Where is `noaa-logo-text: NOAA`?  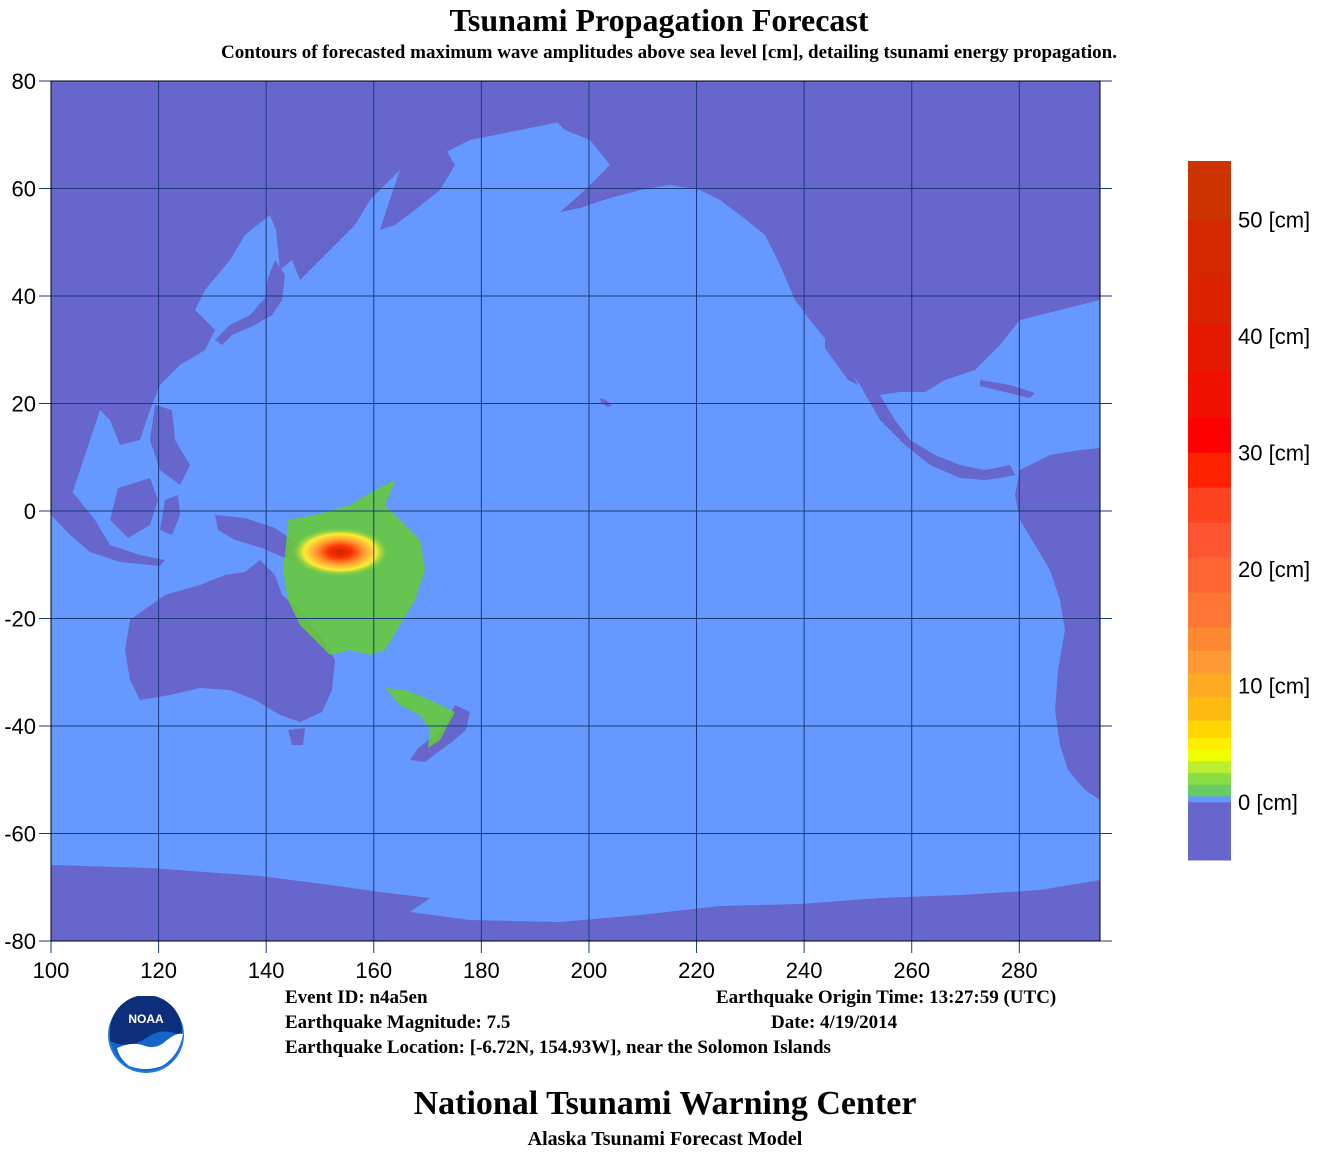 noaa-logo-text: NOAA is located at coordinates (146, 1019).